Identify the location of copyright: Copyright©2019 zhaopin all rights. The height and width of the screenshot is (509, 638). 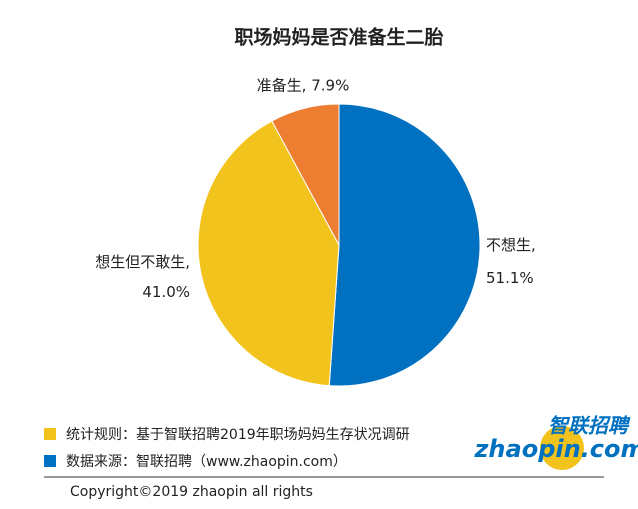
(191, 492).